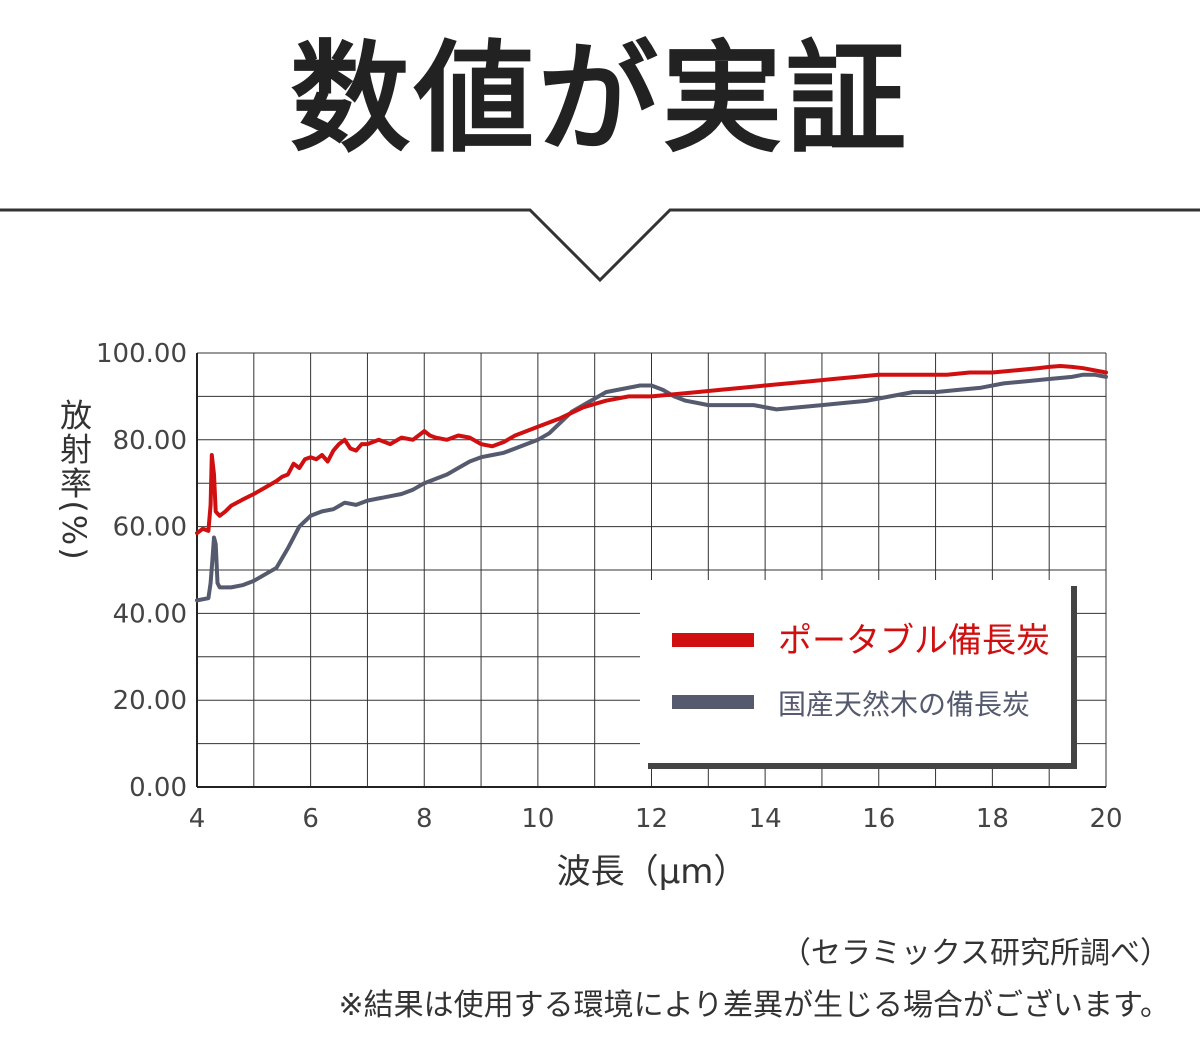 The height and width of the screenshot is (1040, 1200). I want to click on x-axis-ticks: 4 6 8 10 12 14 16 18 20, so click(656, 819).